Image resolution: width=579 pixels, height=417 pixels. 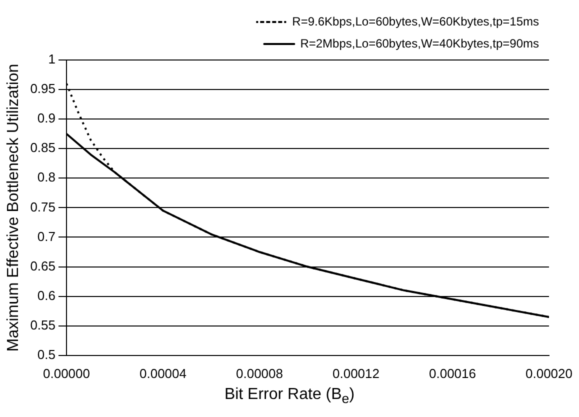 I want to click on x-tick-label: 0.00004, so click(x=163, y=373).